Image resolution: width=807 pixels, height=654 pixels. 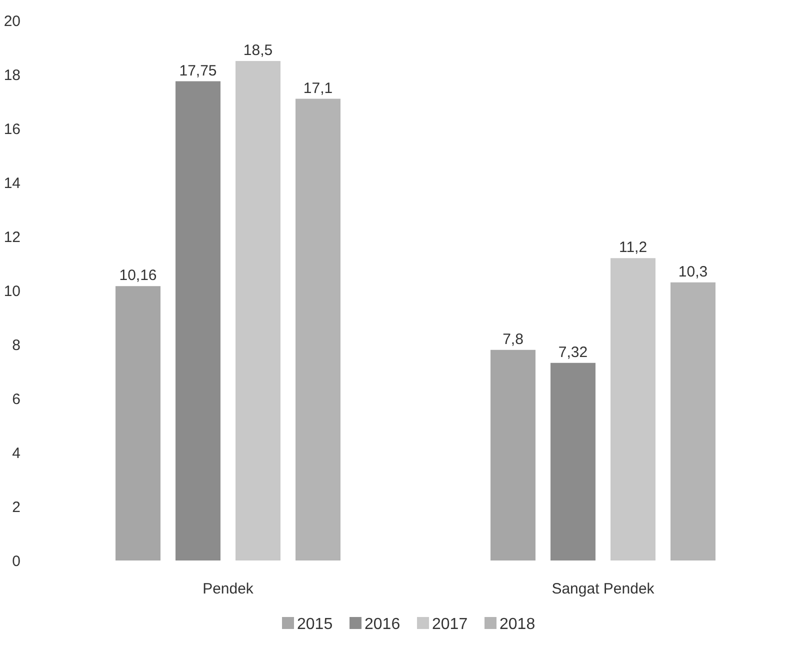 I want to click on data-label: 18,5, so click(x=258, y=50).